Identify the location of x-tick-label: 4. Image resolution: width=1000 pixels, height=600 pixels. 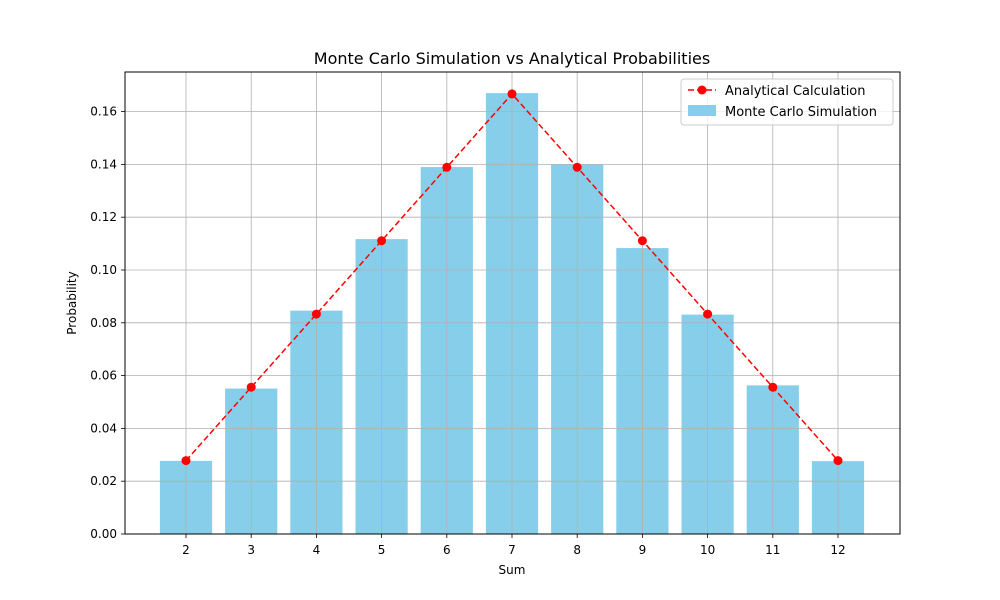
(317, 550).